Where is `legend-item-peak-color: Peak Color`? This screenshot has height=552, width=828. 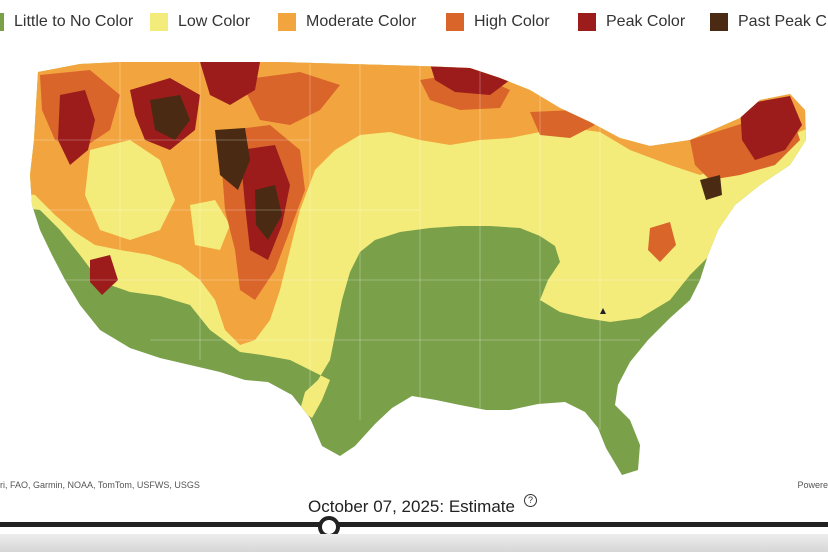 legend-item-peak-color: Peak Color is located at coordinates (631, 22).